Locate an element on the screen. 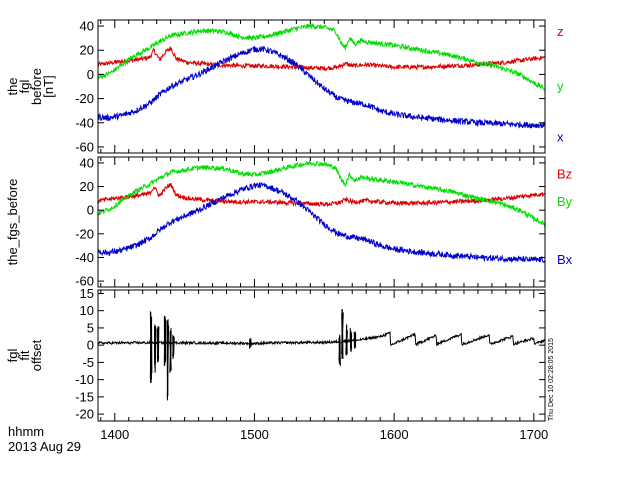 The height and width of the screenshot is (480, 640). series-line-By is located at coordinates (321, 193).